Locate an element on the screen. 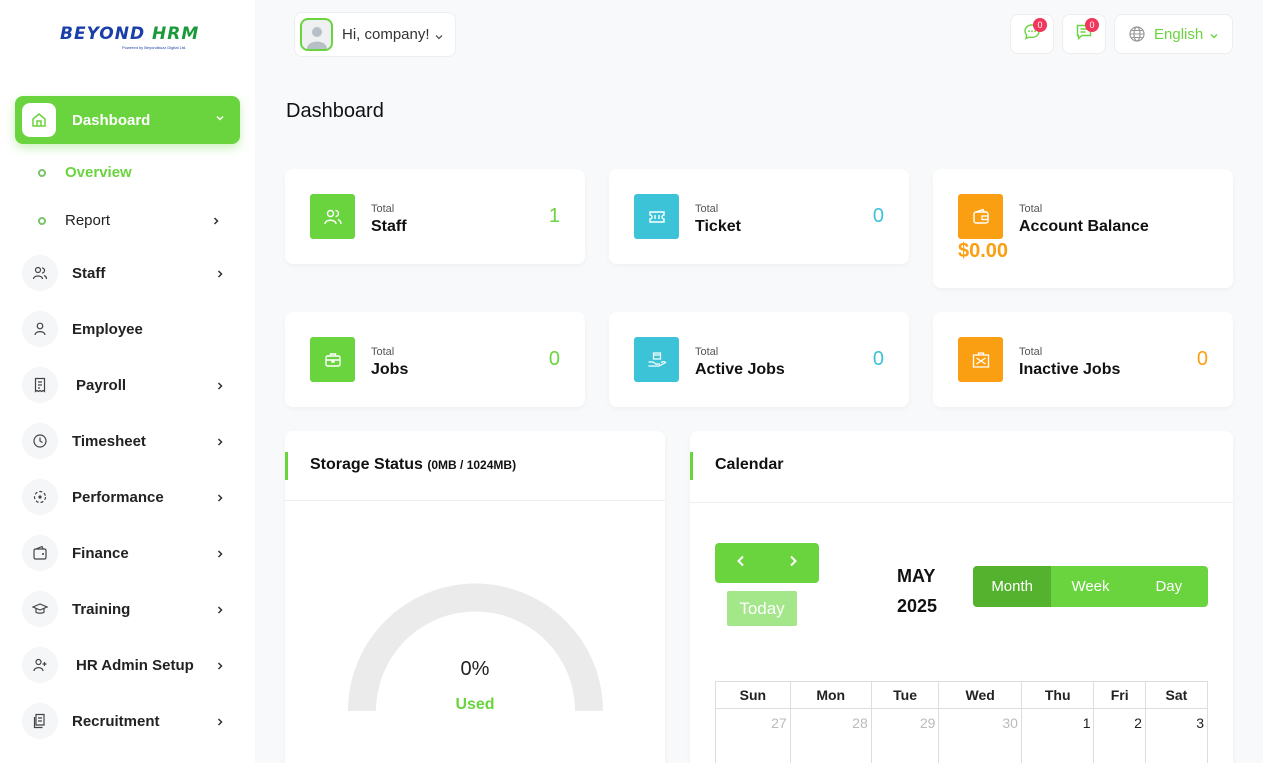  calendar-month: MAY is located at coordinates (916, 576).